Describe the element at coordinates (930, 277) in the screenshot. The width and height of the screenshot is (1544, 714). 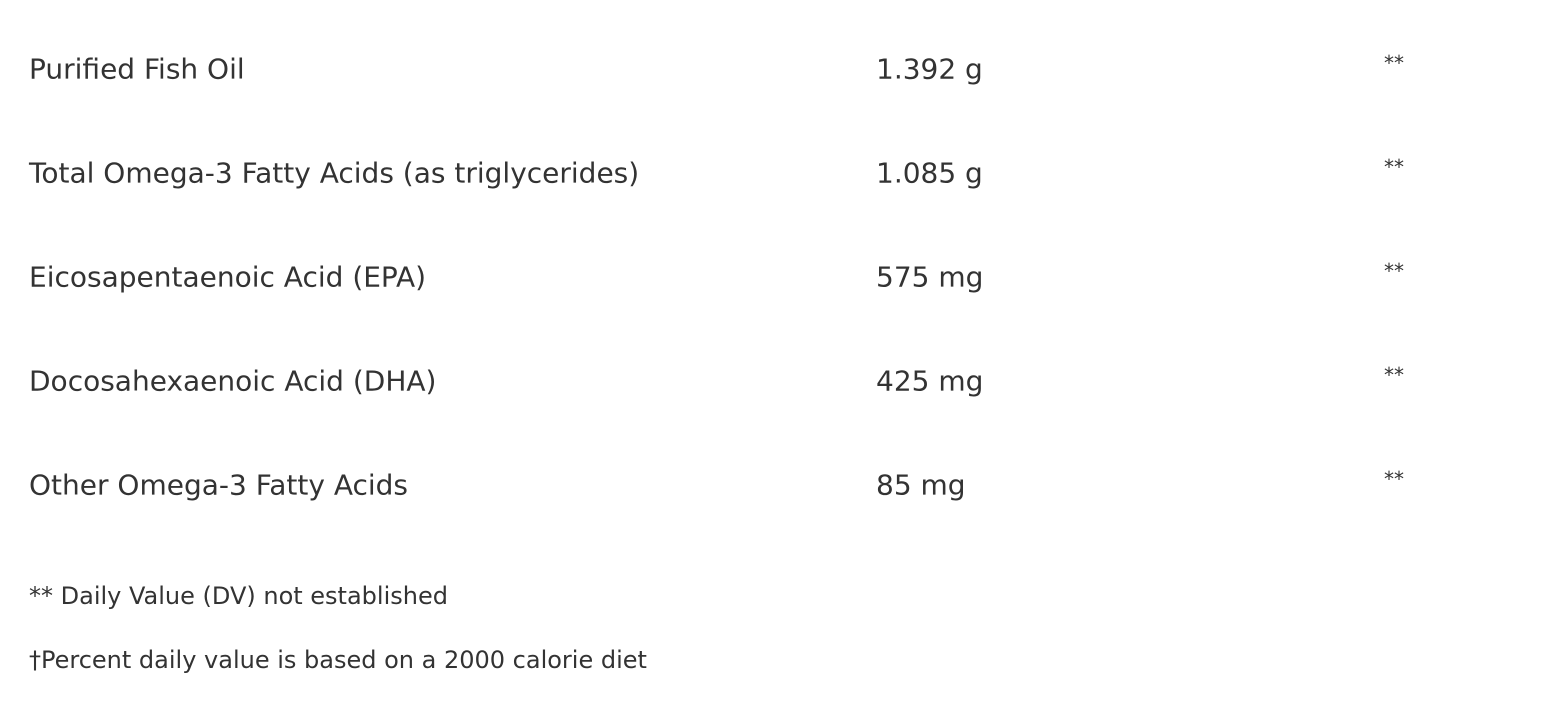
I see `ingredient-amount: 575 mg` at that location.